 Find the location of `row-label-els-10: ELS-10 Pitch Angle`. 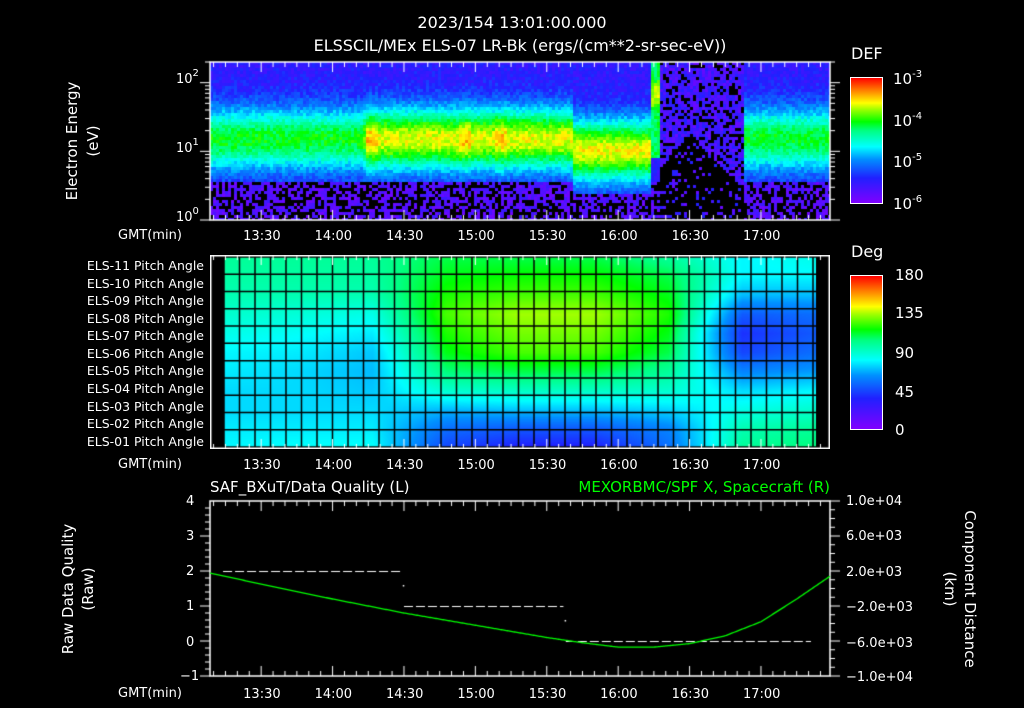

row-label-els-10: ELS-10 Pitch Angle is located at coordinates (145, 283).